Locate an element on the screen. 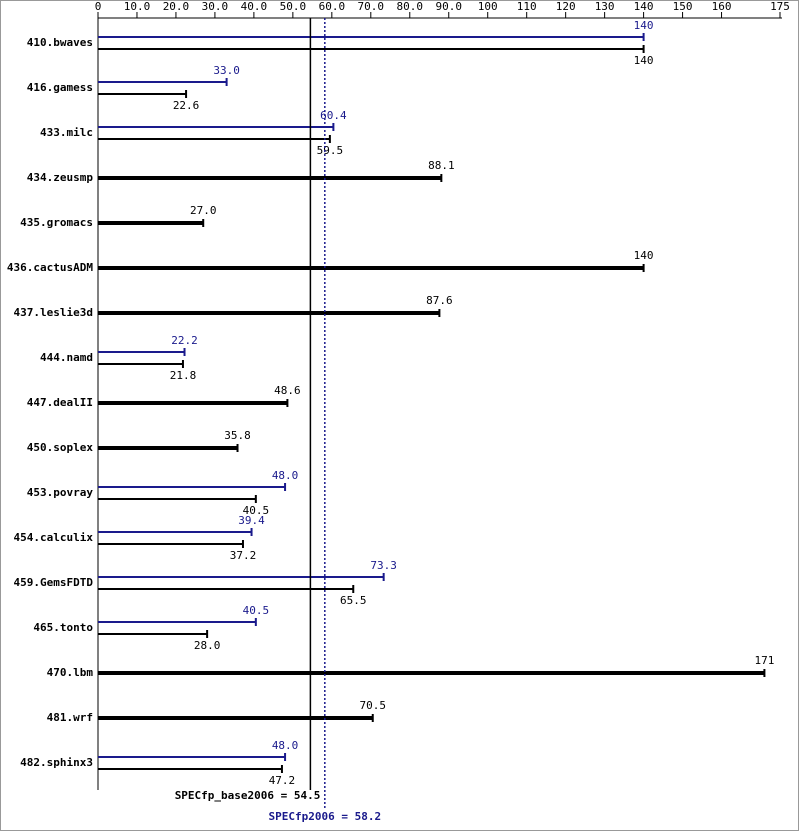 The height and width of the screenshot is (831, 799). category-label: 436.cactusADM is located at coordinates (50, 267).